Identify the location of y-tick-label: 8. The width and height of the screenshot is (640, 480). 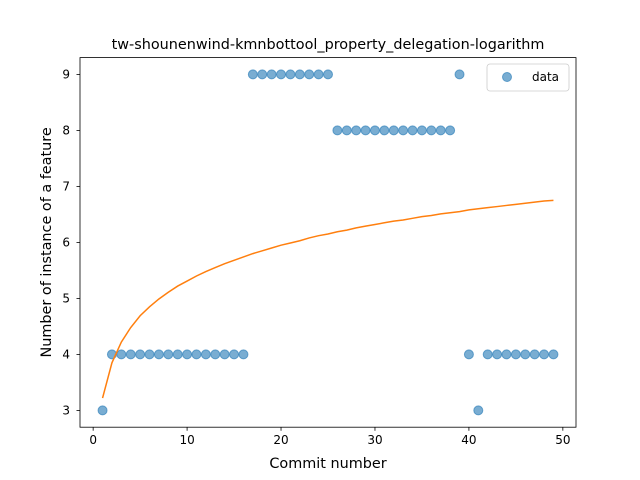
(66, 131).